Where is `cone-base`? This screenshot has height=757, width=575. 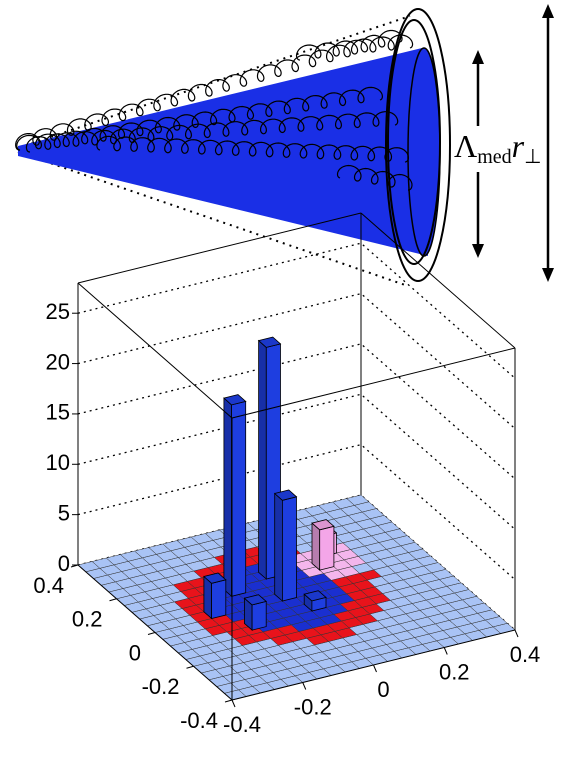
cone-base is located at coordinates (424, 152).